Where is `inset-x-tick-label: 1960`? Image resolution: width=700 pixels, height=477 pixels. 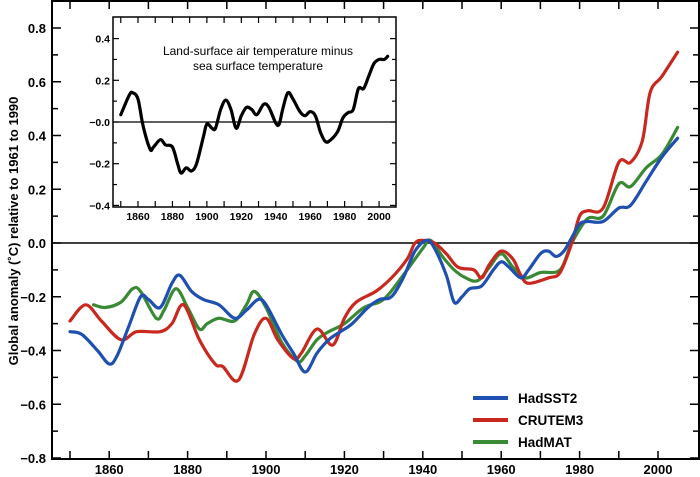 inset-x-tick-label: 1960 is located at coordinates (311, 217).